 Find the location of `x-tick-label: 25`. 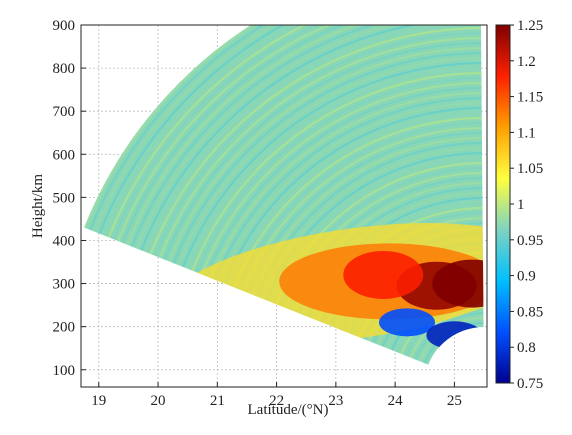

x-tick-label: 25 is located at coordinates (454, 401).